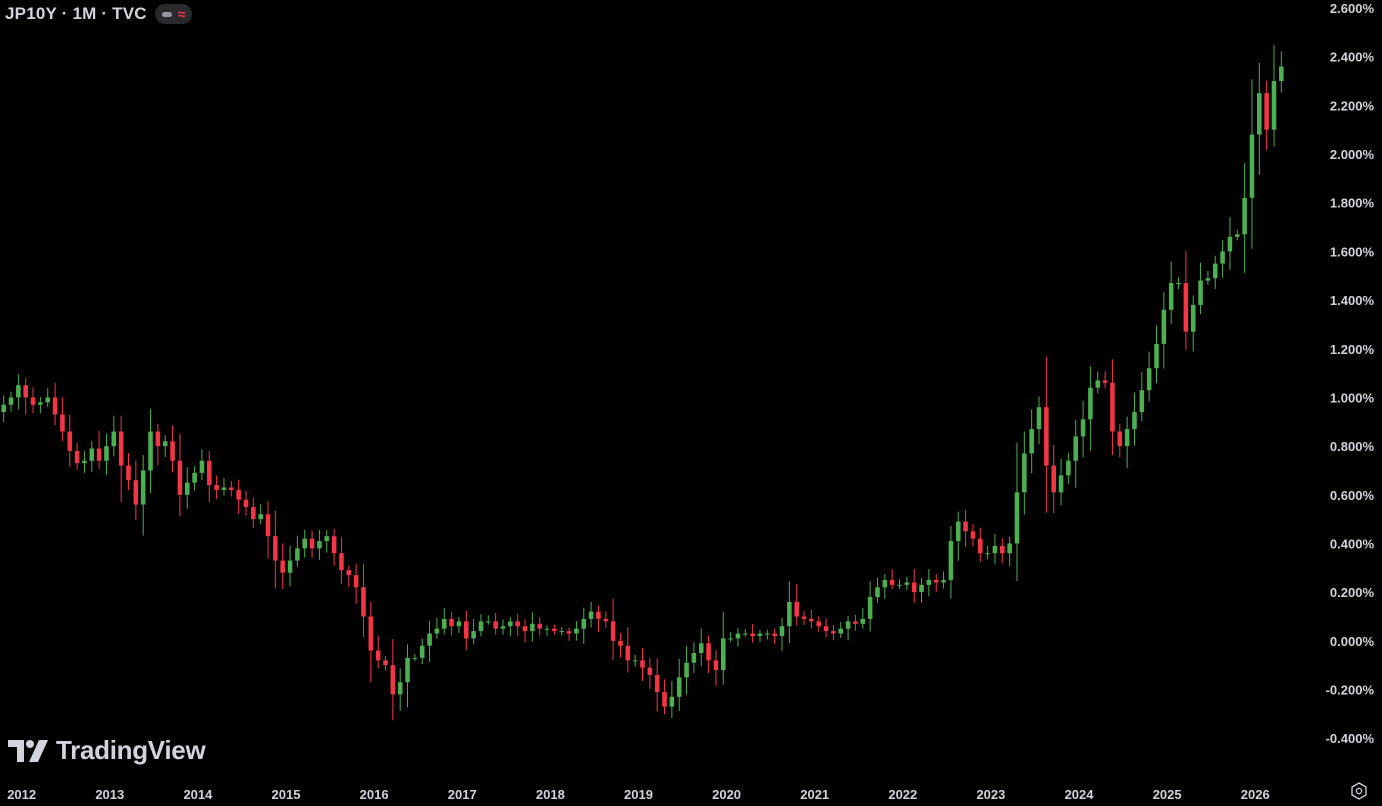  Describe the element at coordinates (107, 750) in the screenshot. I see `tradingview-watermark: TradingView` at that location.